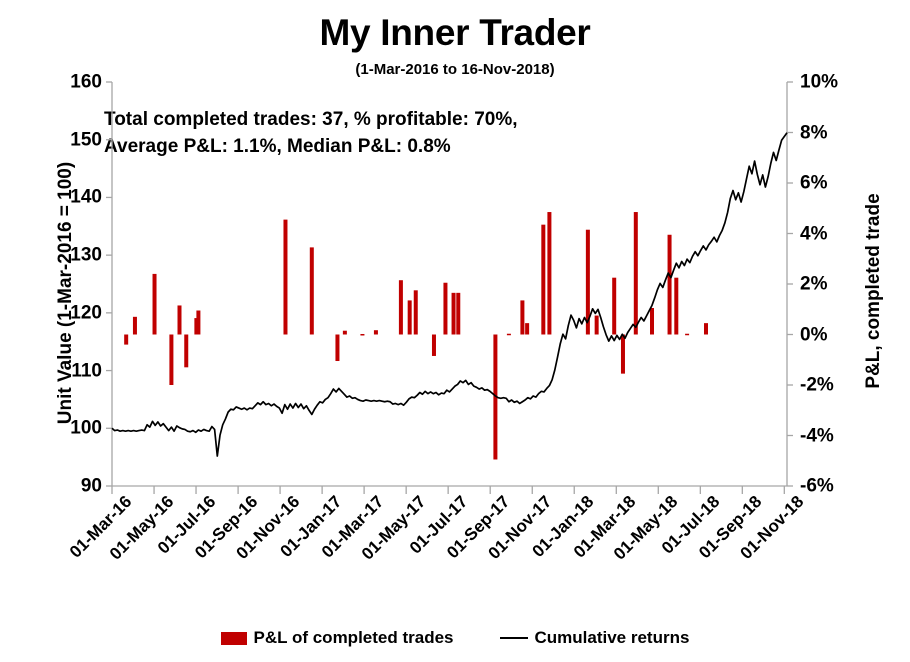  What do you see at coordinates (513, 638) in the screenshot?
I see `legend-line-swatch-icon` at bounding box center [513, 638].